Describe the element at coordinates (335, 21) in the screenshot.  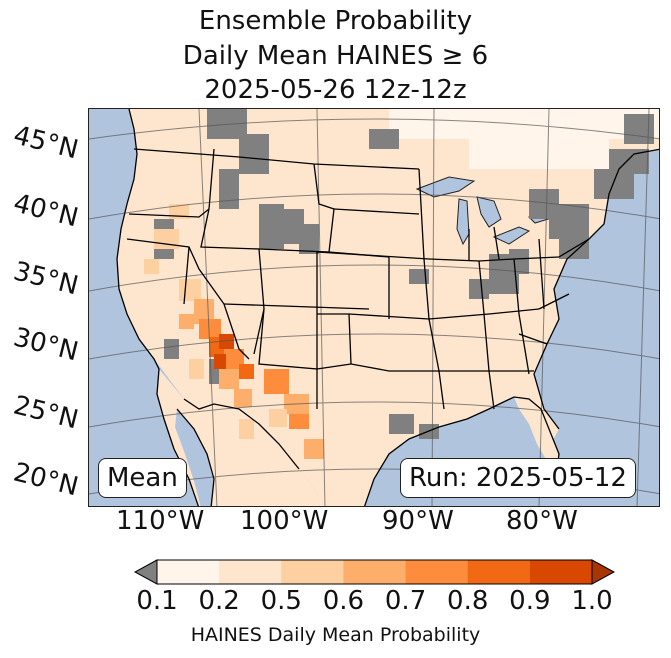
I see `title-line-1: Ensemble Probability` at that location.